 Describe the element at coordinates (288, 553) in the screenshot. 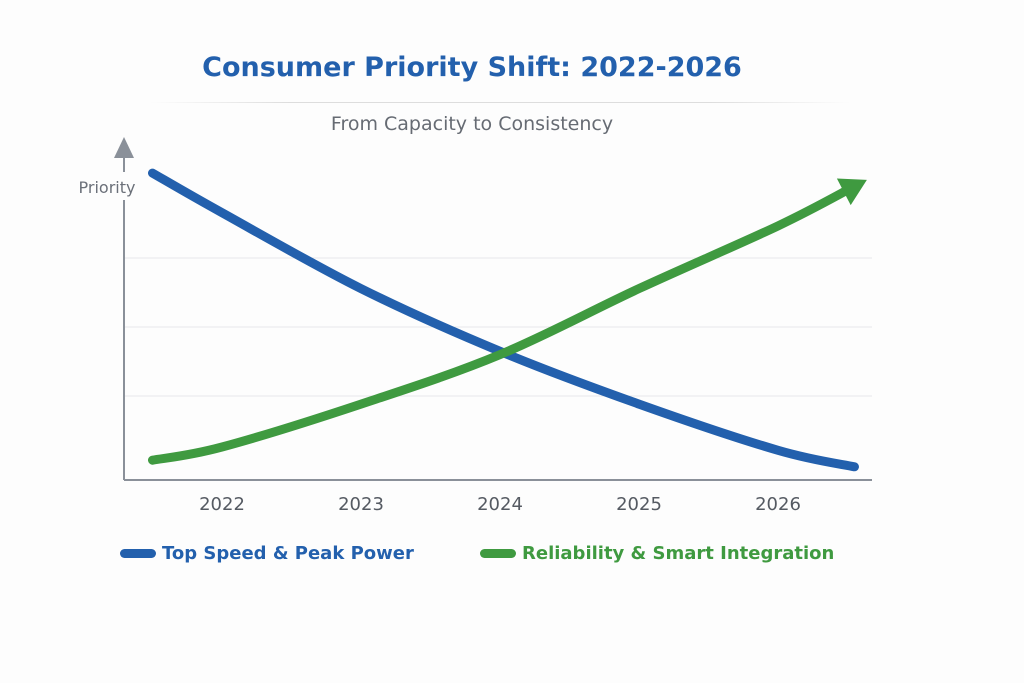

I see `legend-label: Top Speed & Peak Power` at that location.